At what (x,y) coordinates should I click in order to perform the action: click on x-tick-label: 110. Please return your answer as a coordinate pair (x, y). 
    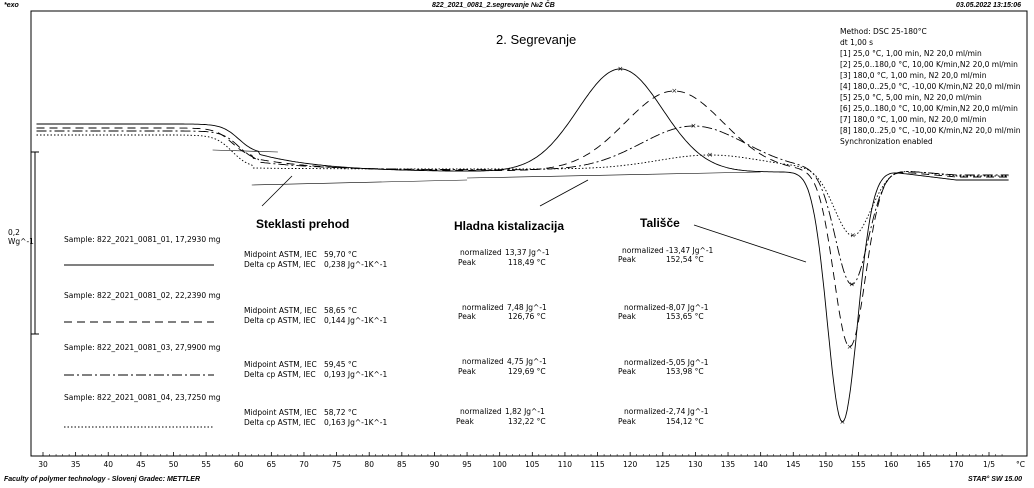
    Looking at the image, I should click on (565, 464).